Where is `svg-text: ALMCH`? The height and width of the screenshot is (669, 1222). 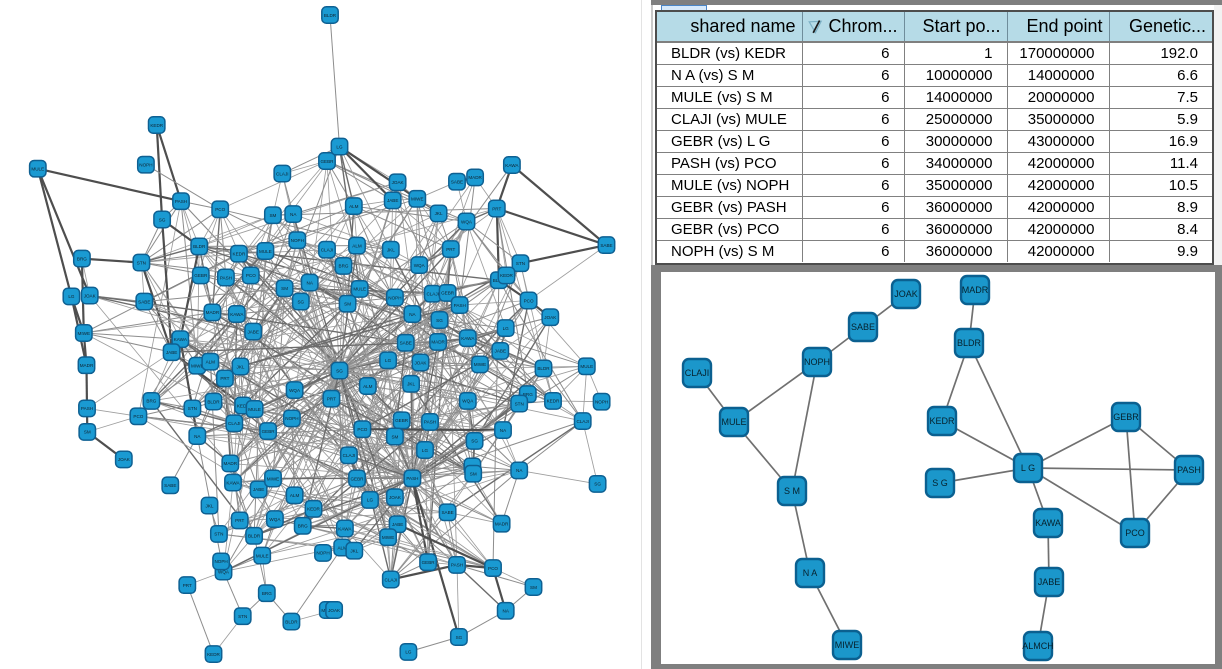 svg-text: ALMCH is located at coordinates (1038, 646).